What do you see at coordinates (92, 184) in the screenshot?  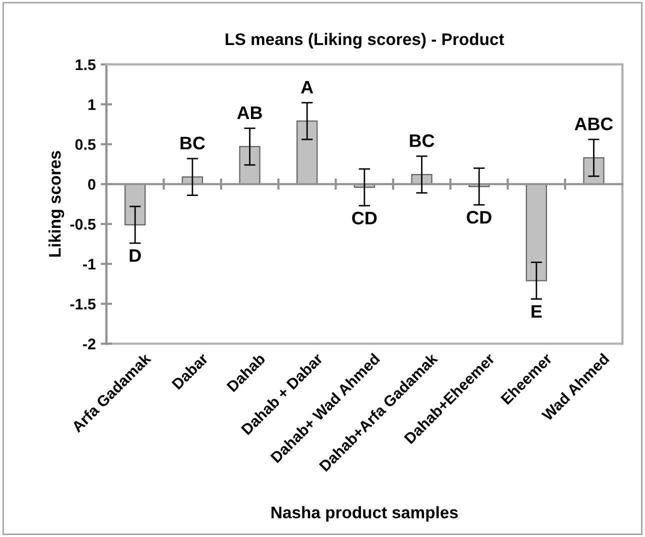 I see `y-tick-label: 0` at bounding box center [92, 184].